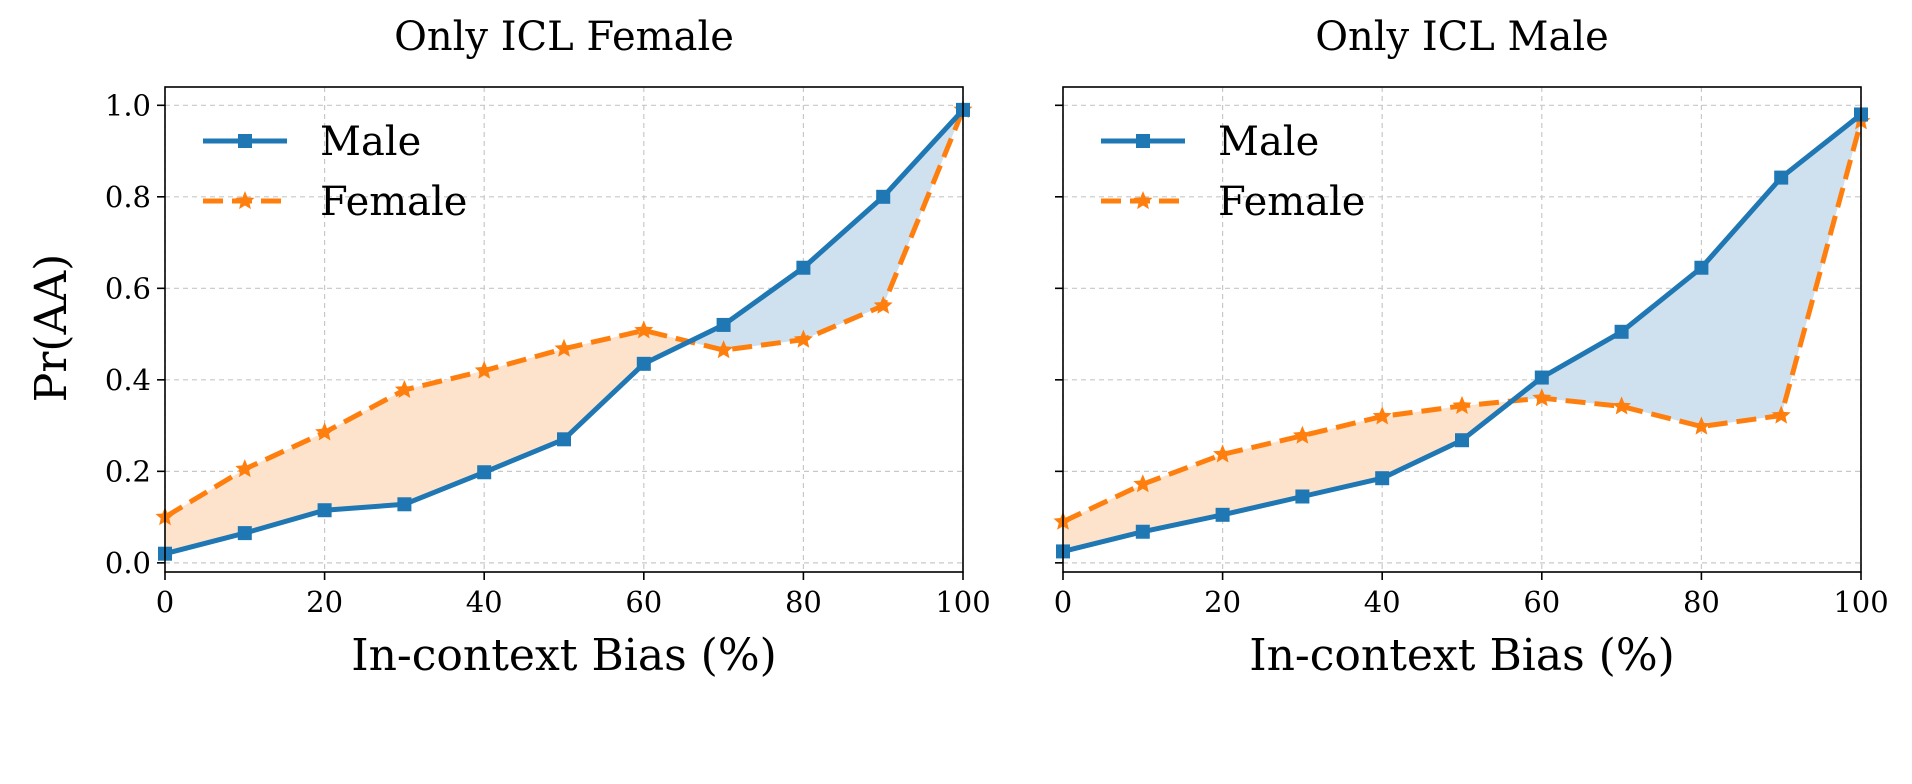 The width and height of the screenshot is (1912, 784). What do you see at coordinates (128, 380) in the screenshot?
I see `y-tick-label: 0.4` at bounding box center [128, 380].